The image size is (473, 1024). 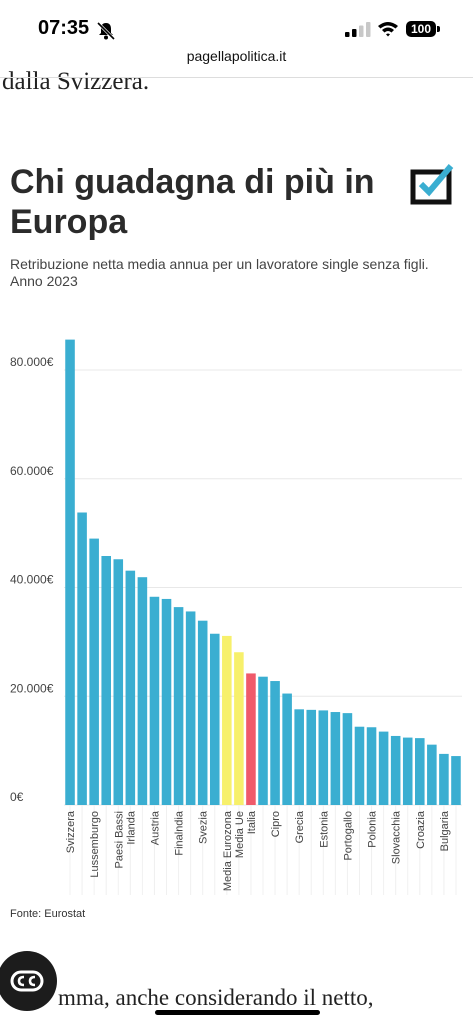 I want to click on article-text-below: mma, anche considerando il netto,, so click(x=216, y=997).